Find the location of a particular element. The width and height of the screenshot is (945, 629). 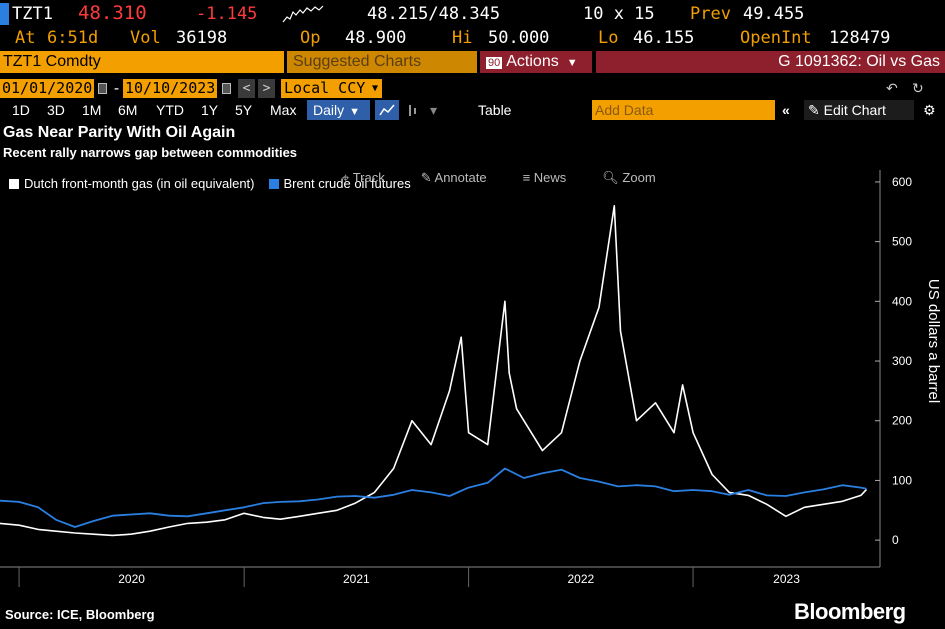

track-tool: ⌖ Track is located at coordinates (363, 177).